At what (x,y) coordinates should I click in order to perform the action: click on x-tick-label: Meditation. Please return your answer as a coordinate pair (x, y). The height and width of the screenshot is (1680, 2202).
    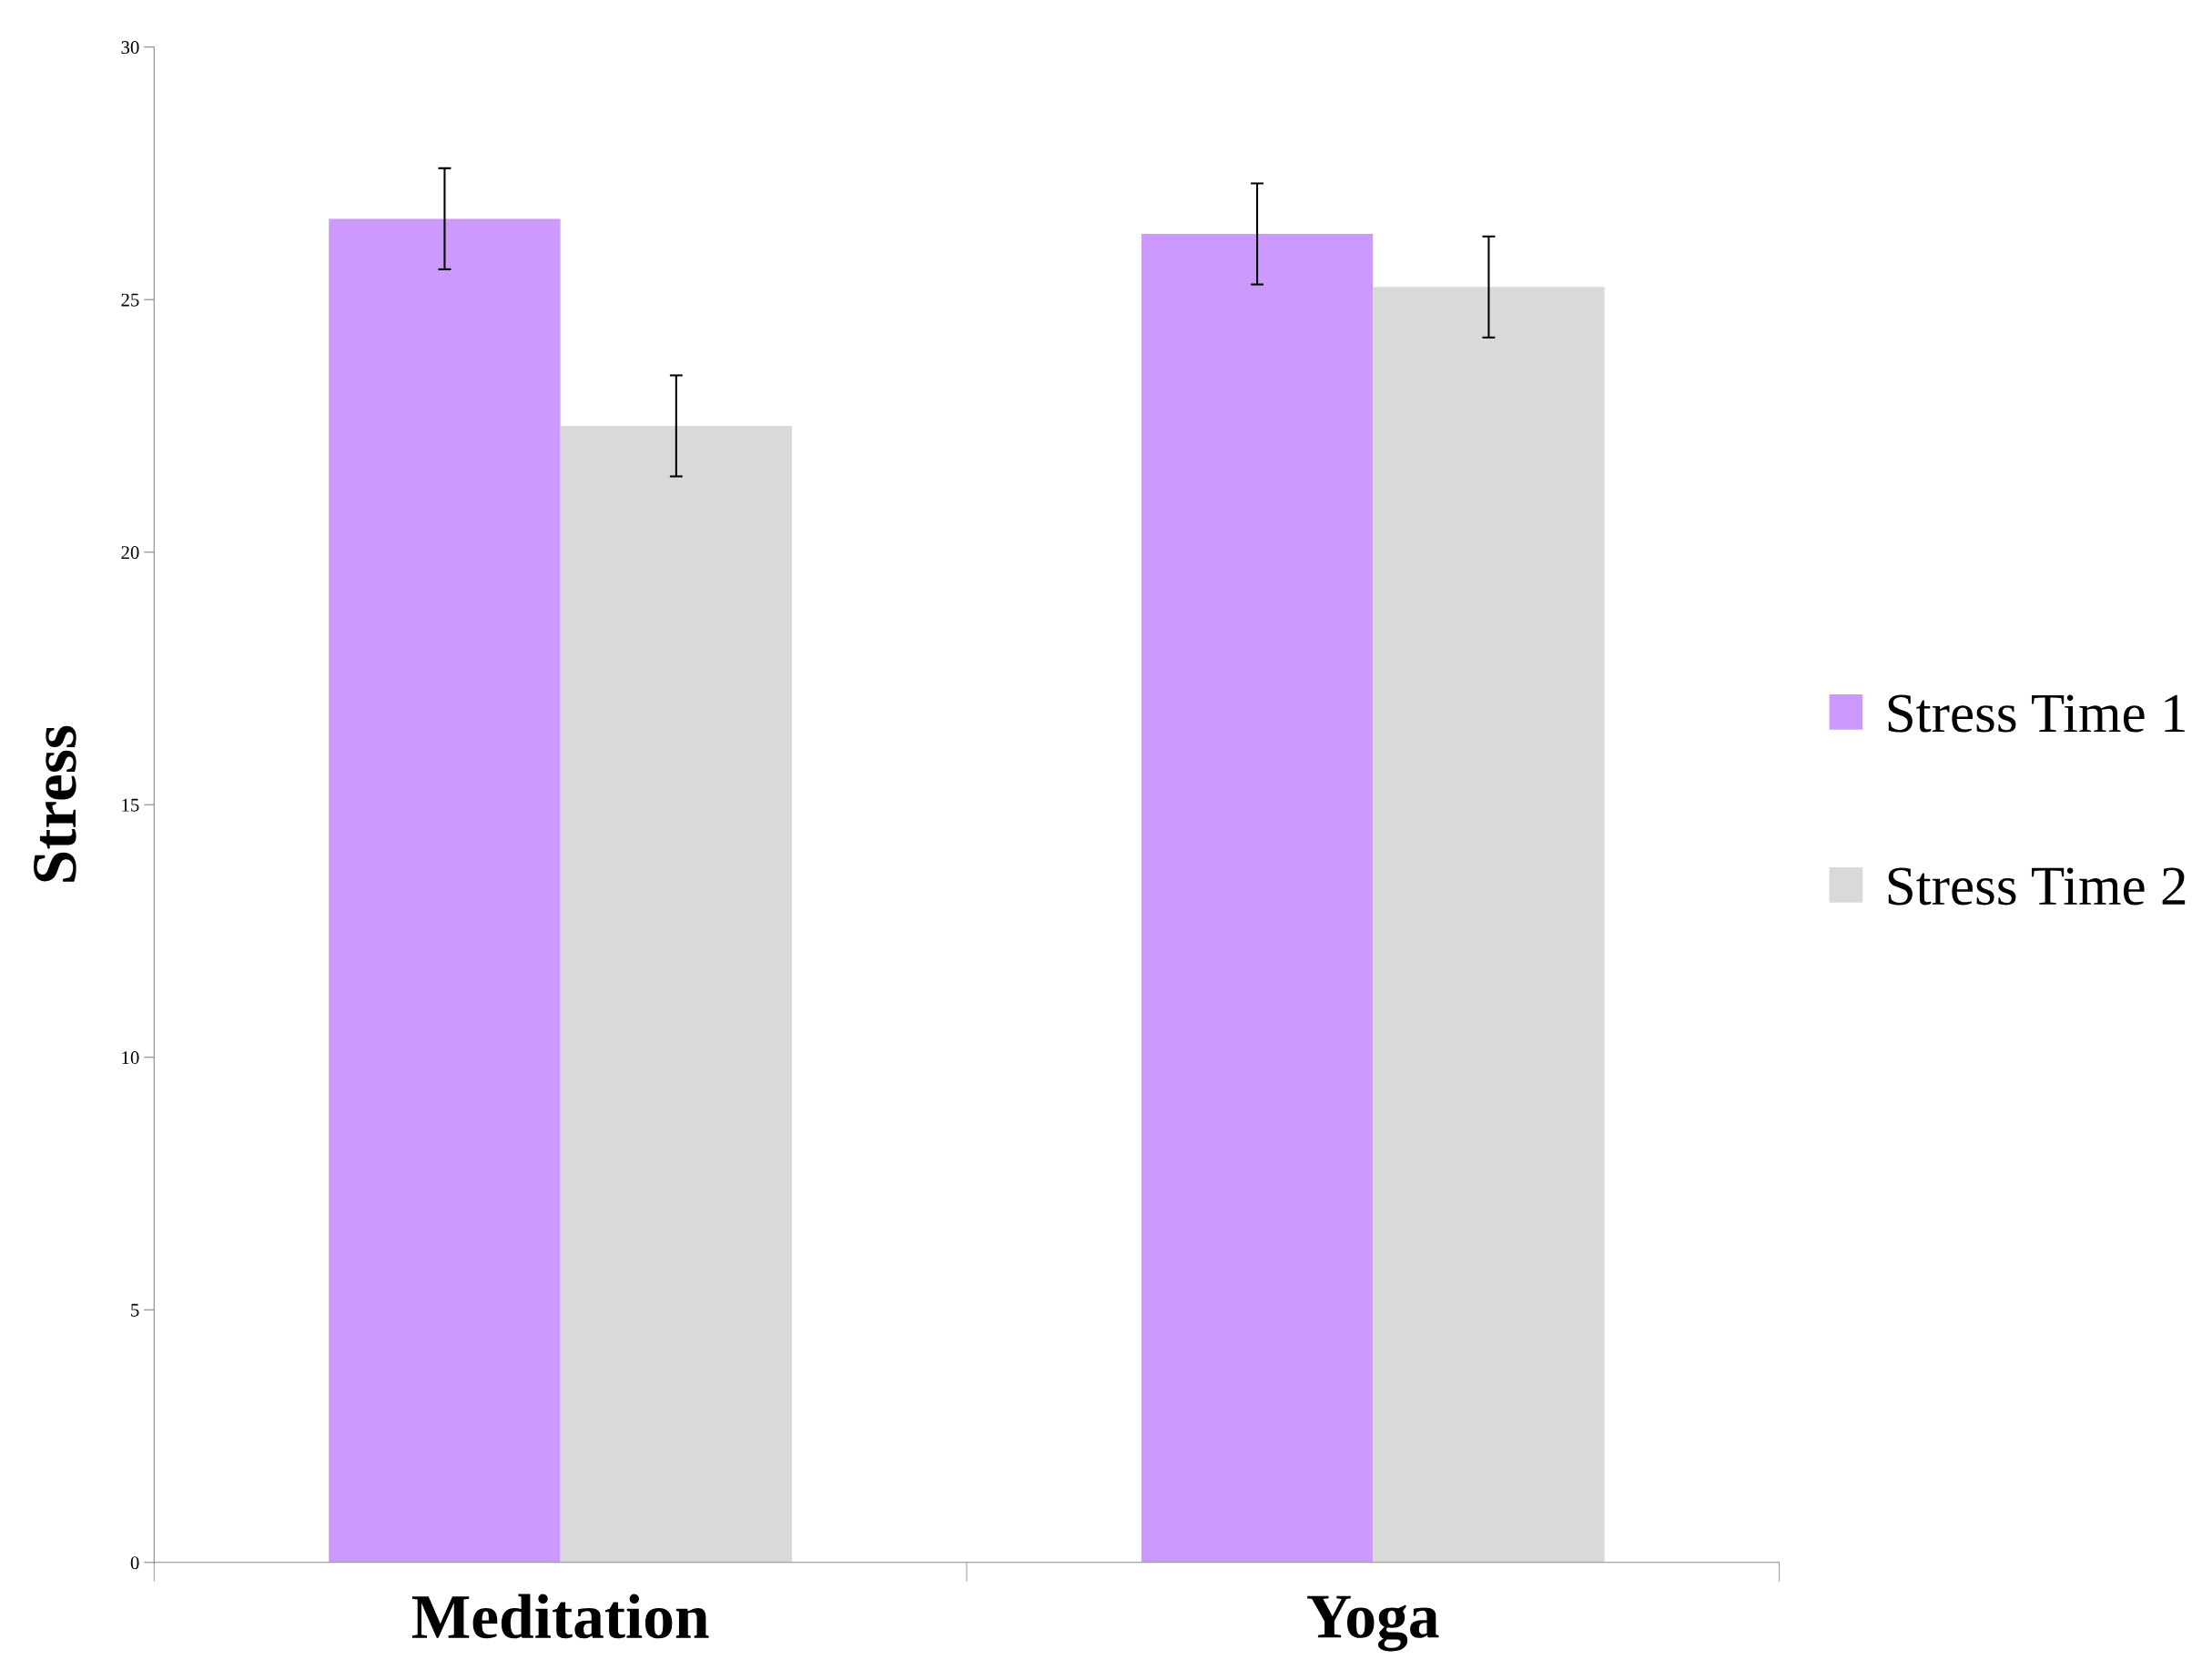
    Looking at the image, I should click on (560, 1616).